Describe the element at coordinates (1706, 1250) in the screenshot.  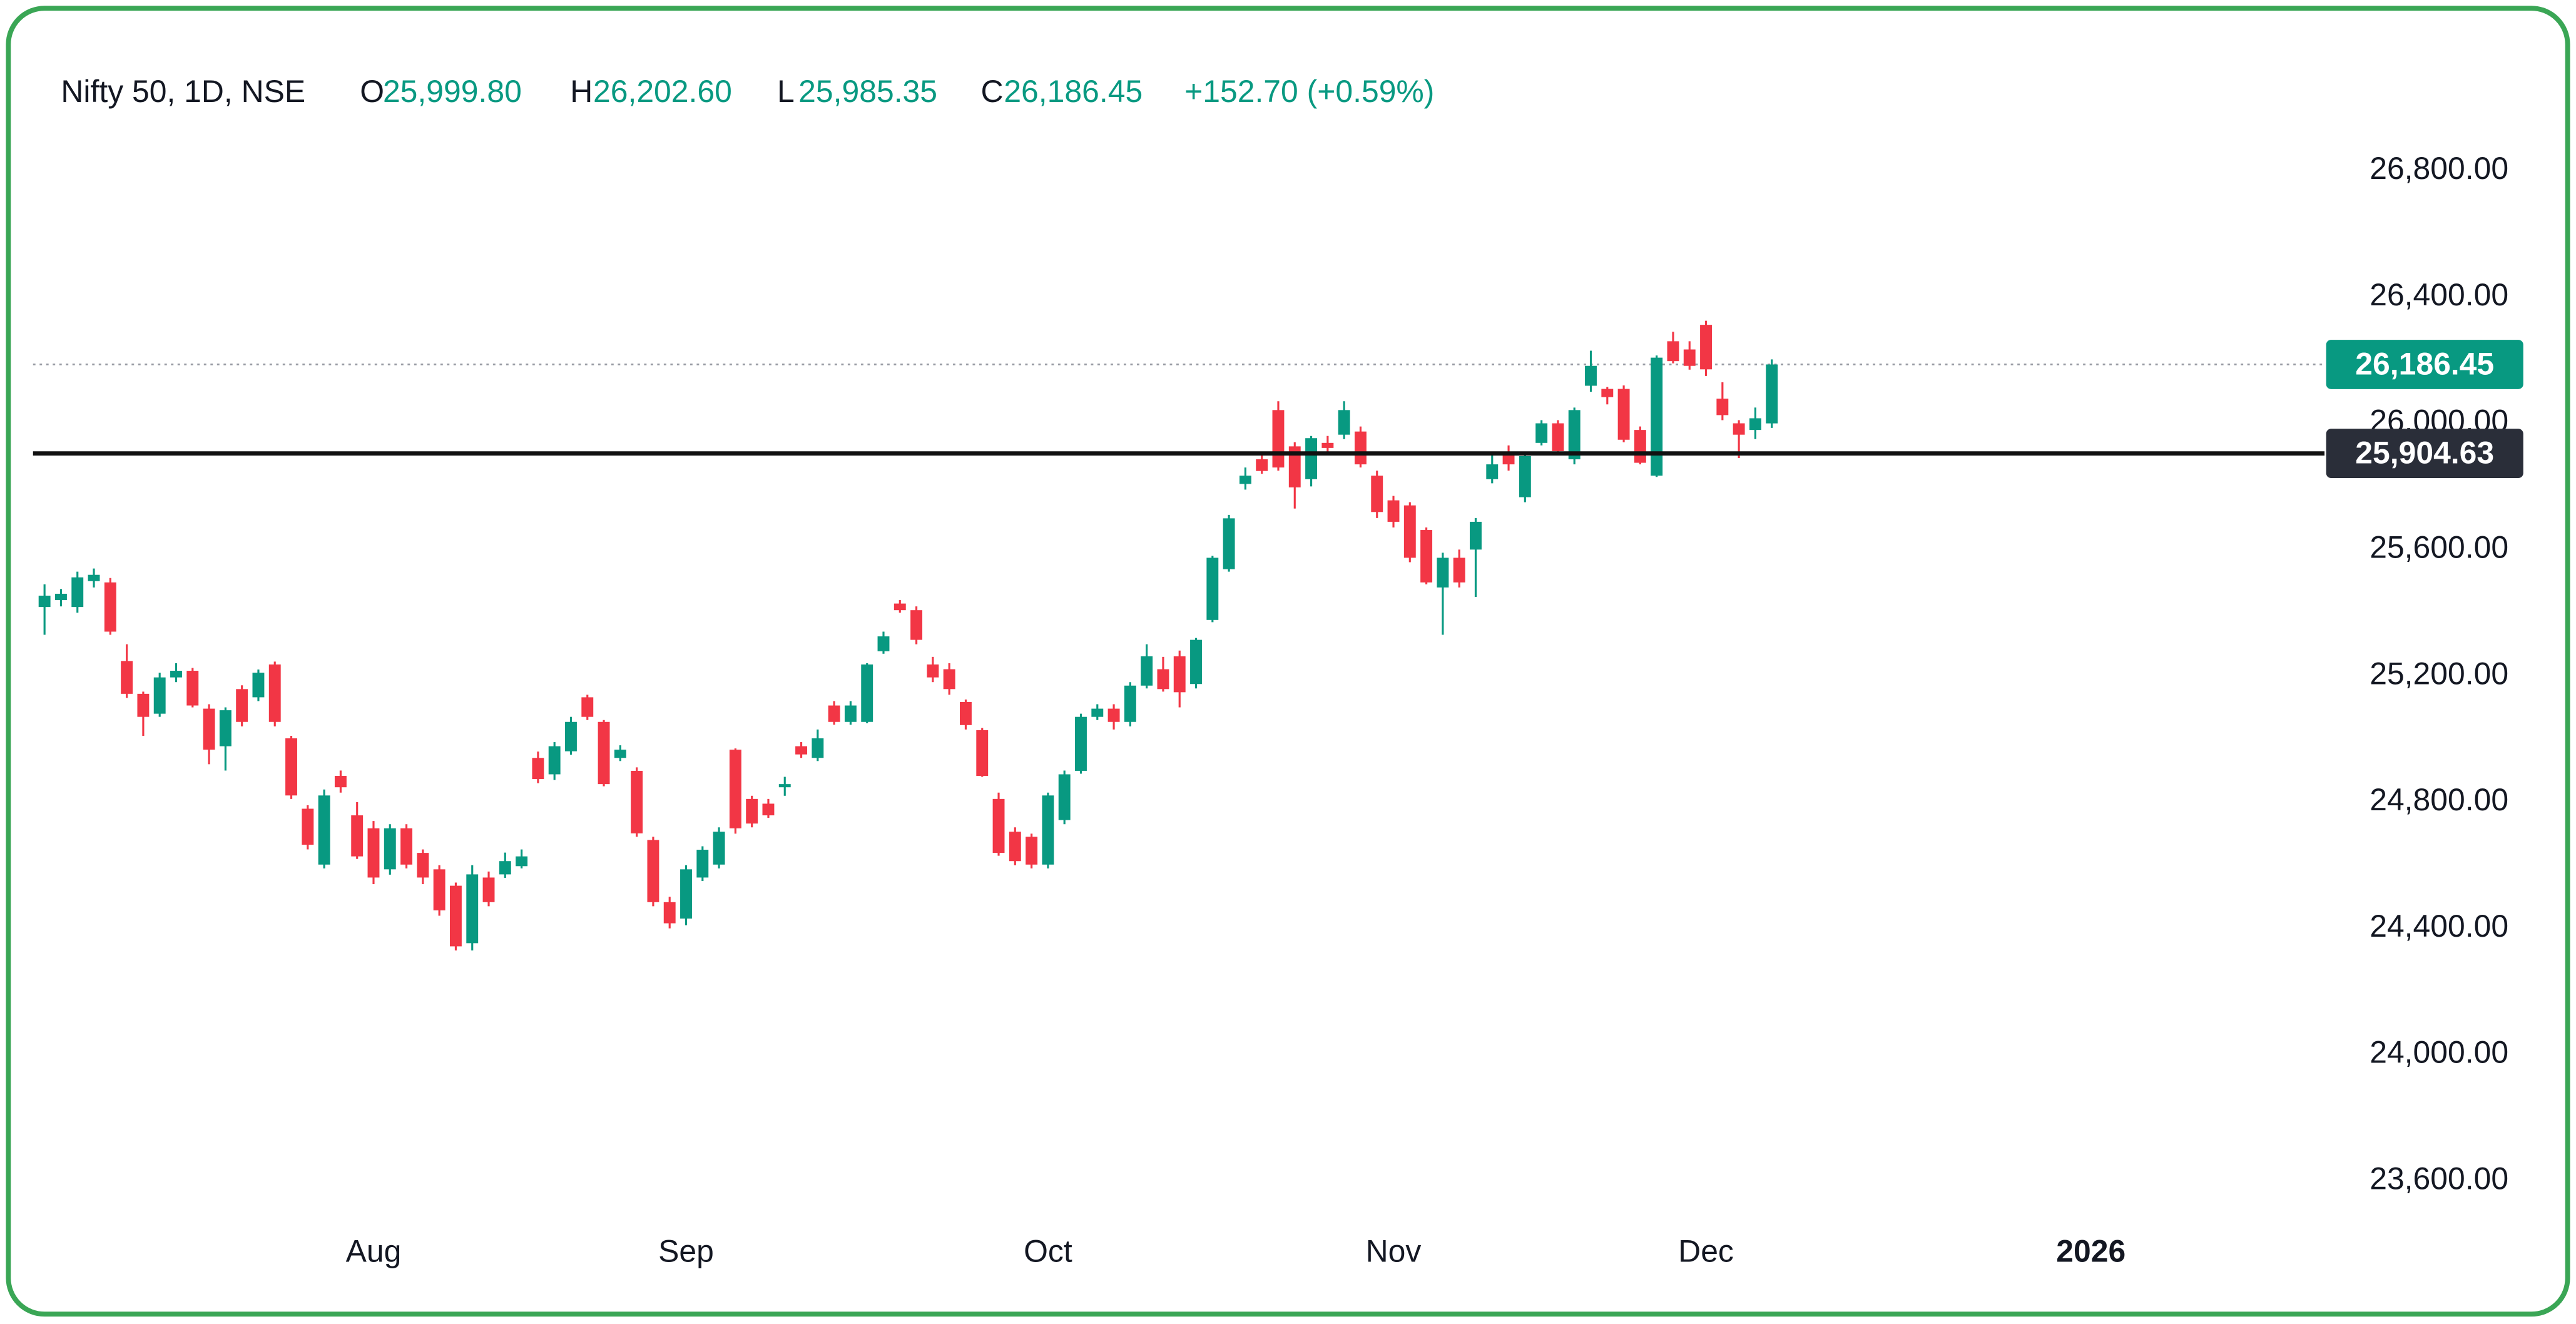
I see `x-tick-label: Dec` at that location.